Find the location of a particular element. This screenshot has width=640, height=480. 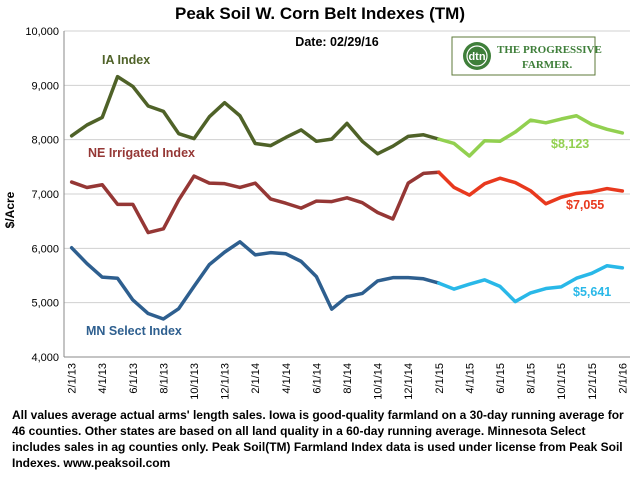

y-tick-labels: 4,000 5,000 6,000 7,000 8,000 9,000 10,000 is located at coordinates (42, 195).